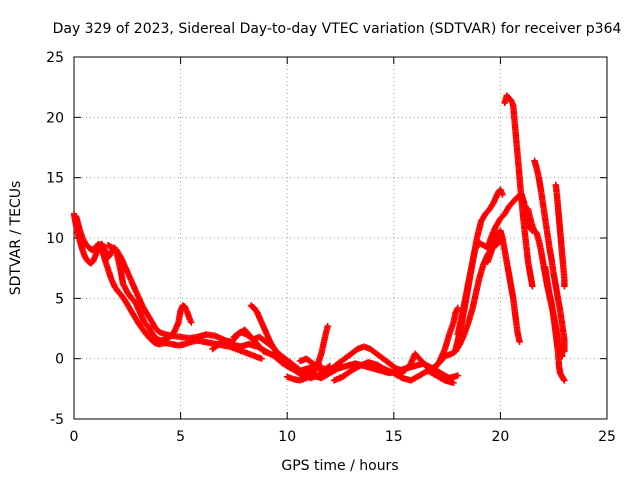 This screenshot has width=640, height=480. I want to click on y-tick-label: 0, so click(59, 360).